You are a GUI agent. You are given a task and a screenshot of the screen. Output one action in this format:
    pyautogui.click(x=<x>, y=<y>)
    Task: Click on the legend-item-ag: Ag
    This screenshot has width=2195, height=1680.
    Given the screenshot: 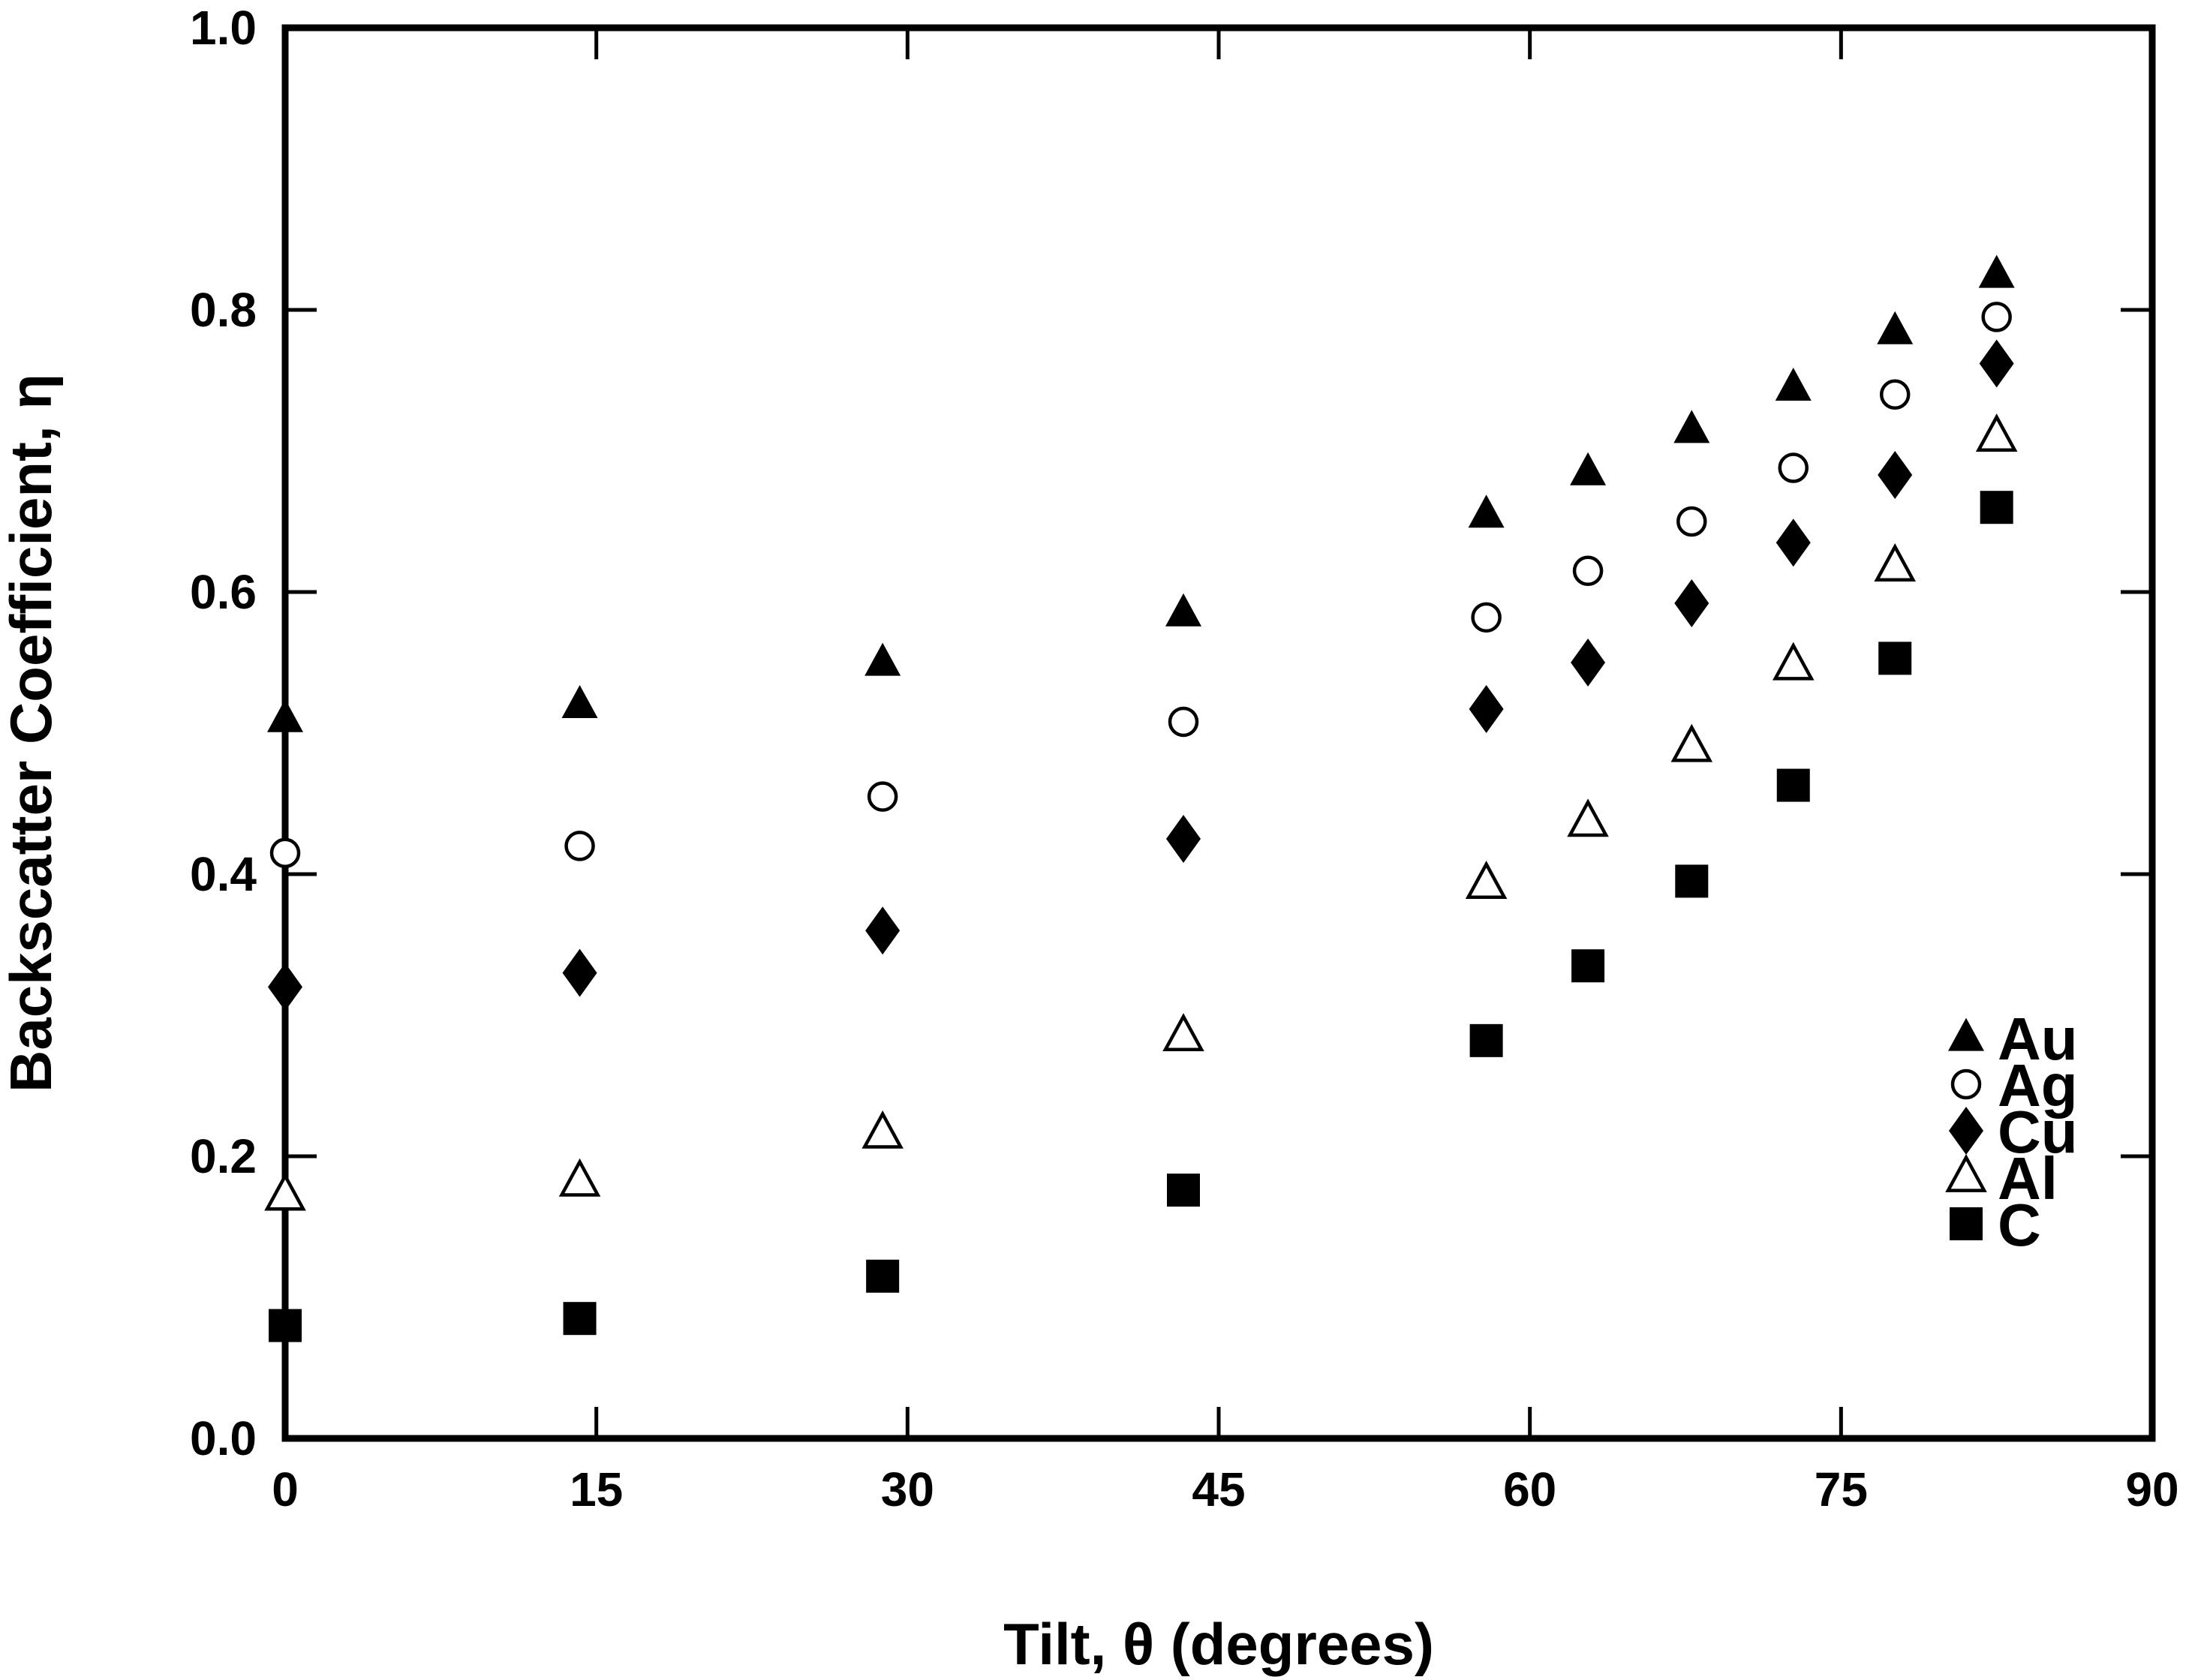 What is the action you would take?
    pyautogui.click(x=2014, y=1085)
    